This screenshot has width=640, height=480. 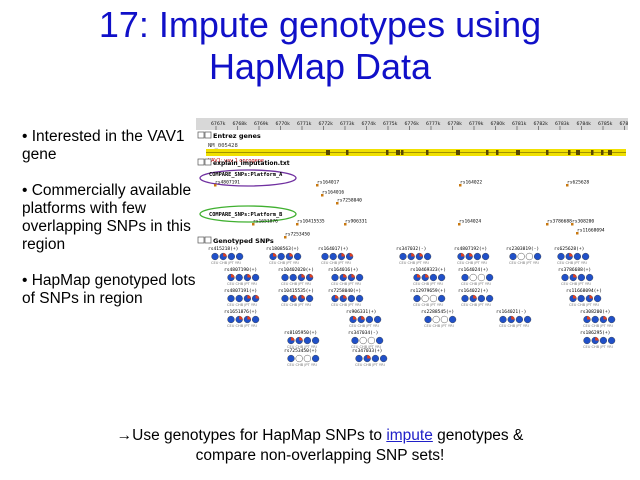 What do you see at coordinates (296, 291) in the screenshot?
I see `genotyped-snp-label: rs10415535(+)` at bounding box center [296, 291].